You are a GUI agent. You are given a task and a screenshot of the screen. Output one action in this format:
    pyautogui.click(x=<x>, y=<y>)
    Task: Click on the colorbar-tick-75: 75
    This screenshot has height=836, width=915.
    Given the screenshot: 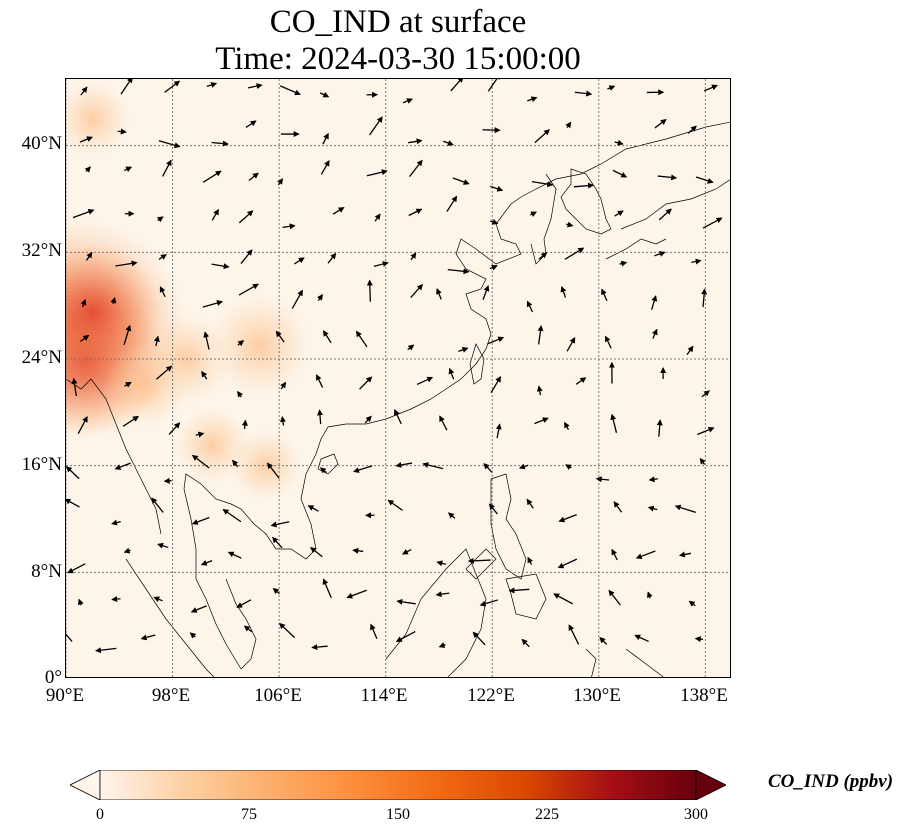 What is the action you would take?
    pyautogui.click(x=249, y=814)
    